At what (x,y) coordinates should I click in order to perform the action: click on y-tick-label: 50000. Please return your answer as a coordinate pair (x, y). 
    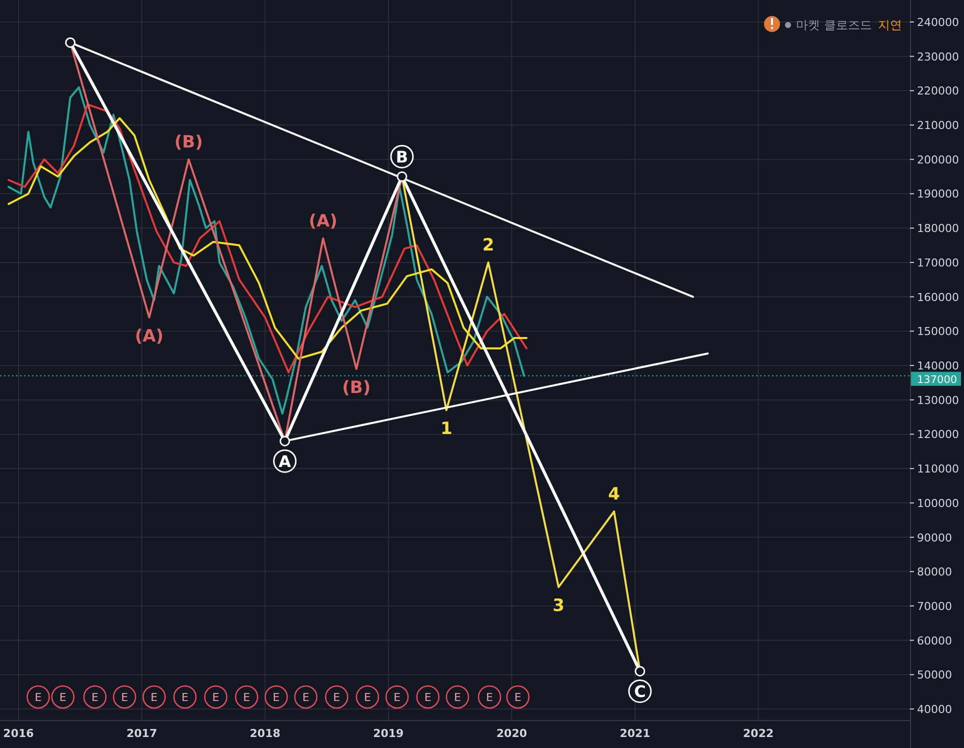
    Looking at the image, I should click on (934, 675).